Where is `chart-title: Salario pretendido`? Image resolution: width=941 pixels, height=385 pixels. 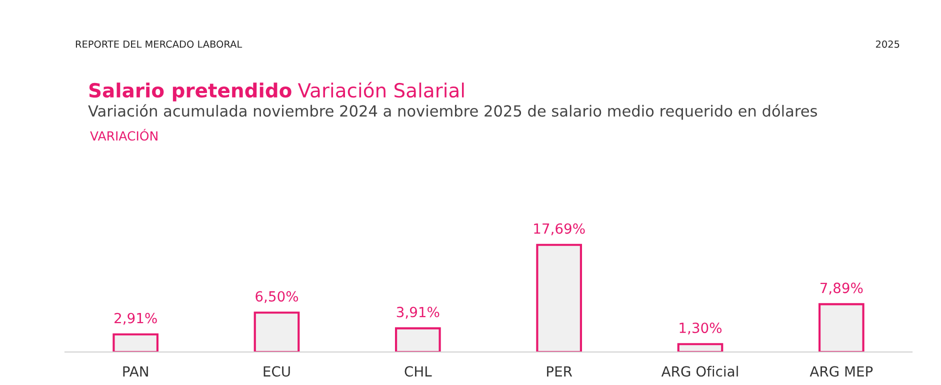 chart-title: Salario pretendido is located at coordinates (190, 92).